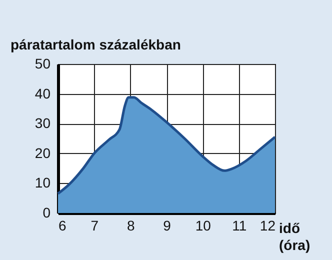  What do you see at coordinates (42, 123) in the screenshot?
I see `y-tick-label: 30` at bounding box center [42, 123].